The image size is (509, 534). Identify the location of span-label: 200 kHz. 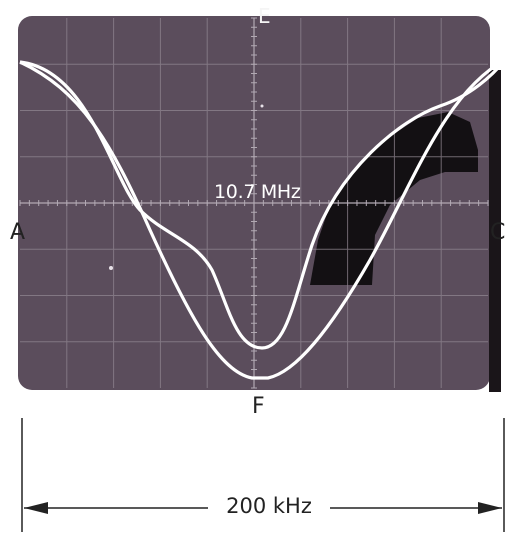
(269, 506).